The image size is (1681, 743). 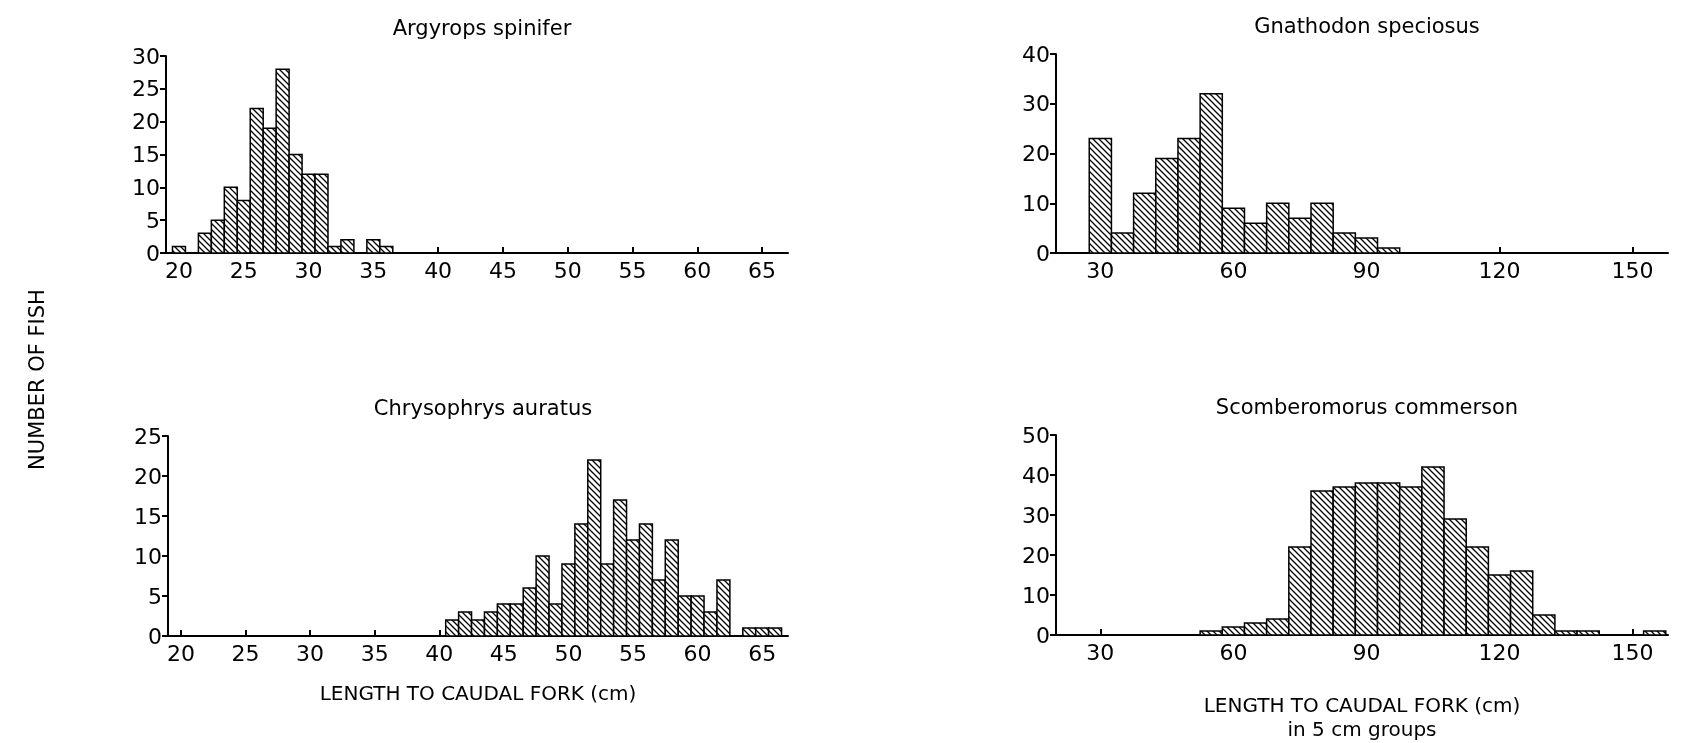 What do you see at coordinates (1367, 25) in the screenshot?
I see `chart-title: Gnathodon speciosus` at bounding box center [1367, 25].